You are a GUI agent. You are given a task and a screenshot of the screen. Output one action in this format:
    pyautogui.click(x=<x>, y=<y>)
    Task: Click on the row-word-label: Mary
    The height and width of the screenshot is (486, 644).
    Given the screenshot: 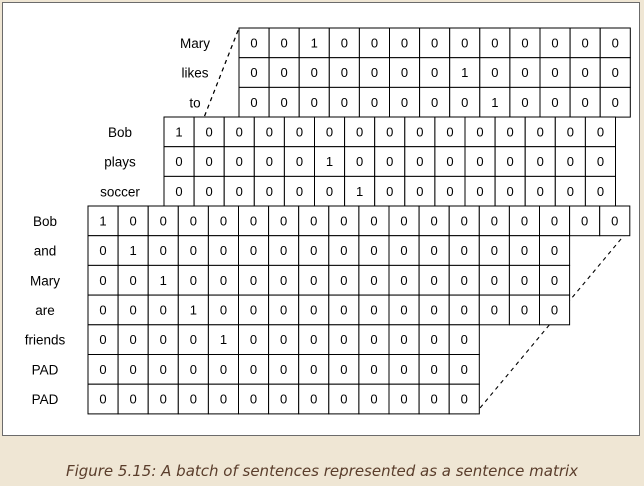 What is the action you would take?
    pyautogui.click(x=195, y=43)
    